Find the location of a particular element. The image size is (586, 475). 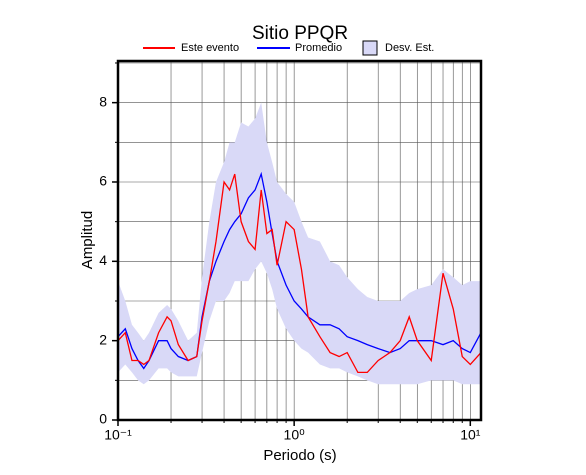

x-axis-label: Periodo (s) is located at coordinates (299, 455).